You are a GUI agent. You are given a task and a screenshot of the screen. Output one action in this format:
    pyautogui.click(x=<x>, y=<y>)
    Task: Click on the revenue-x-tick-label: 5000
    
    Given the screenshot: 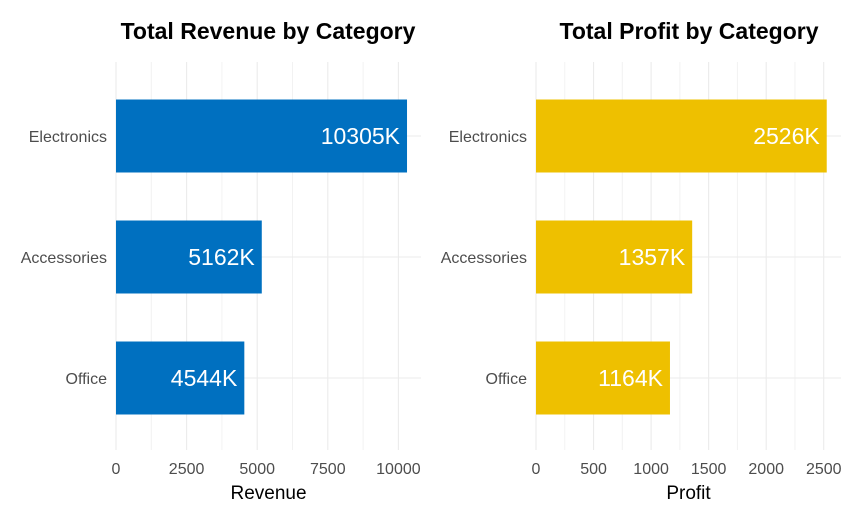 What is the action you would take?
    pyautogui.click(x=257, y=469)
    